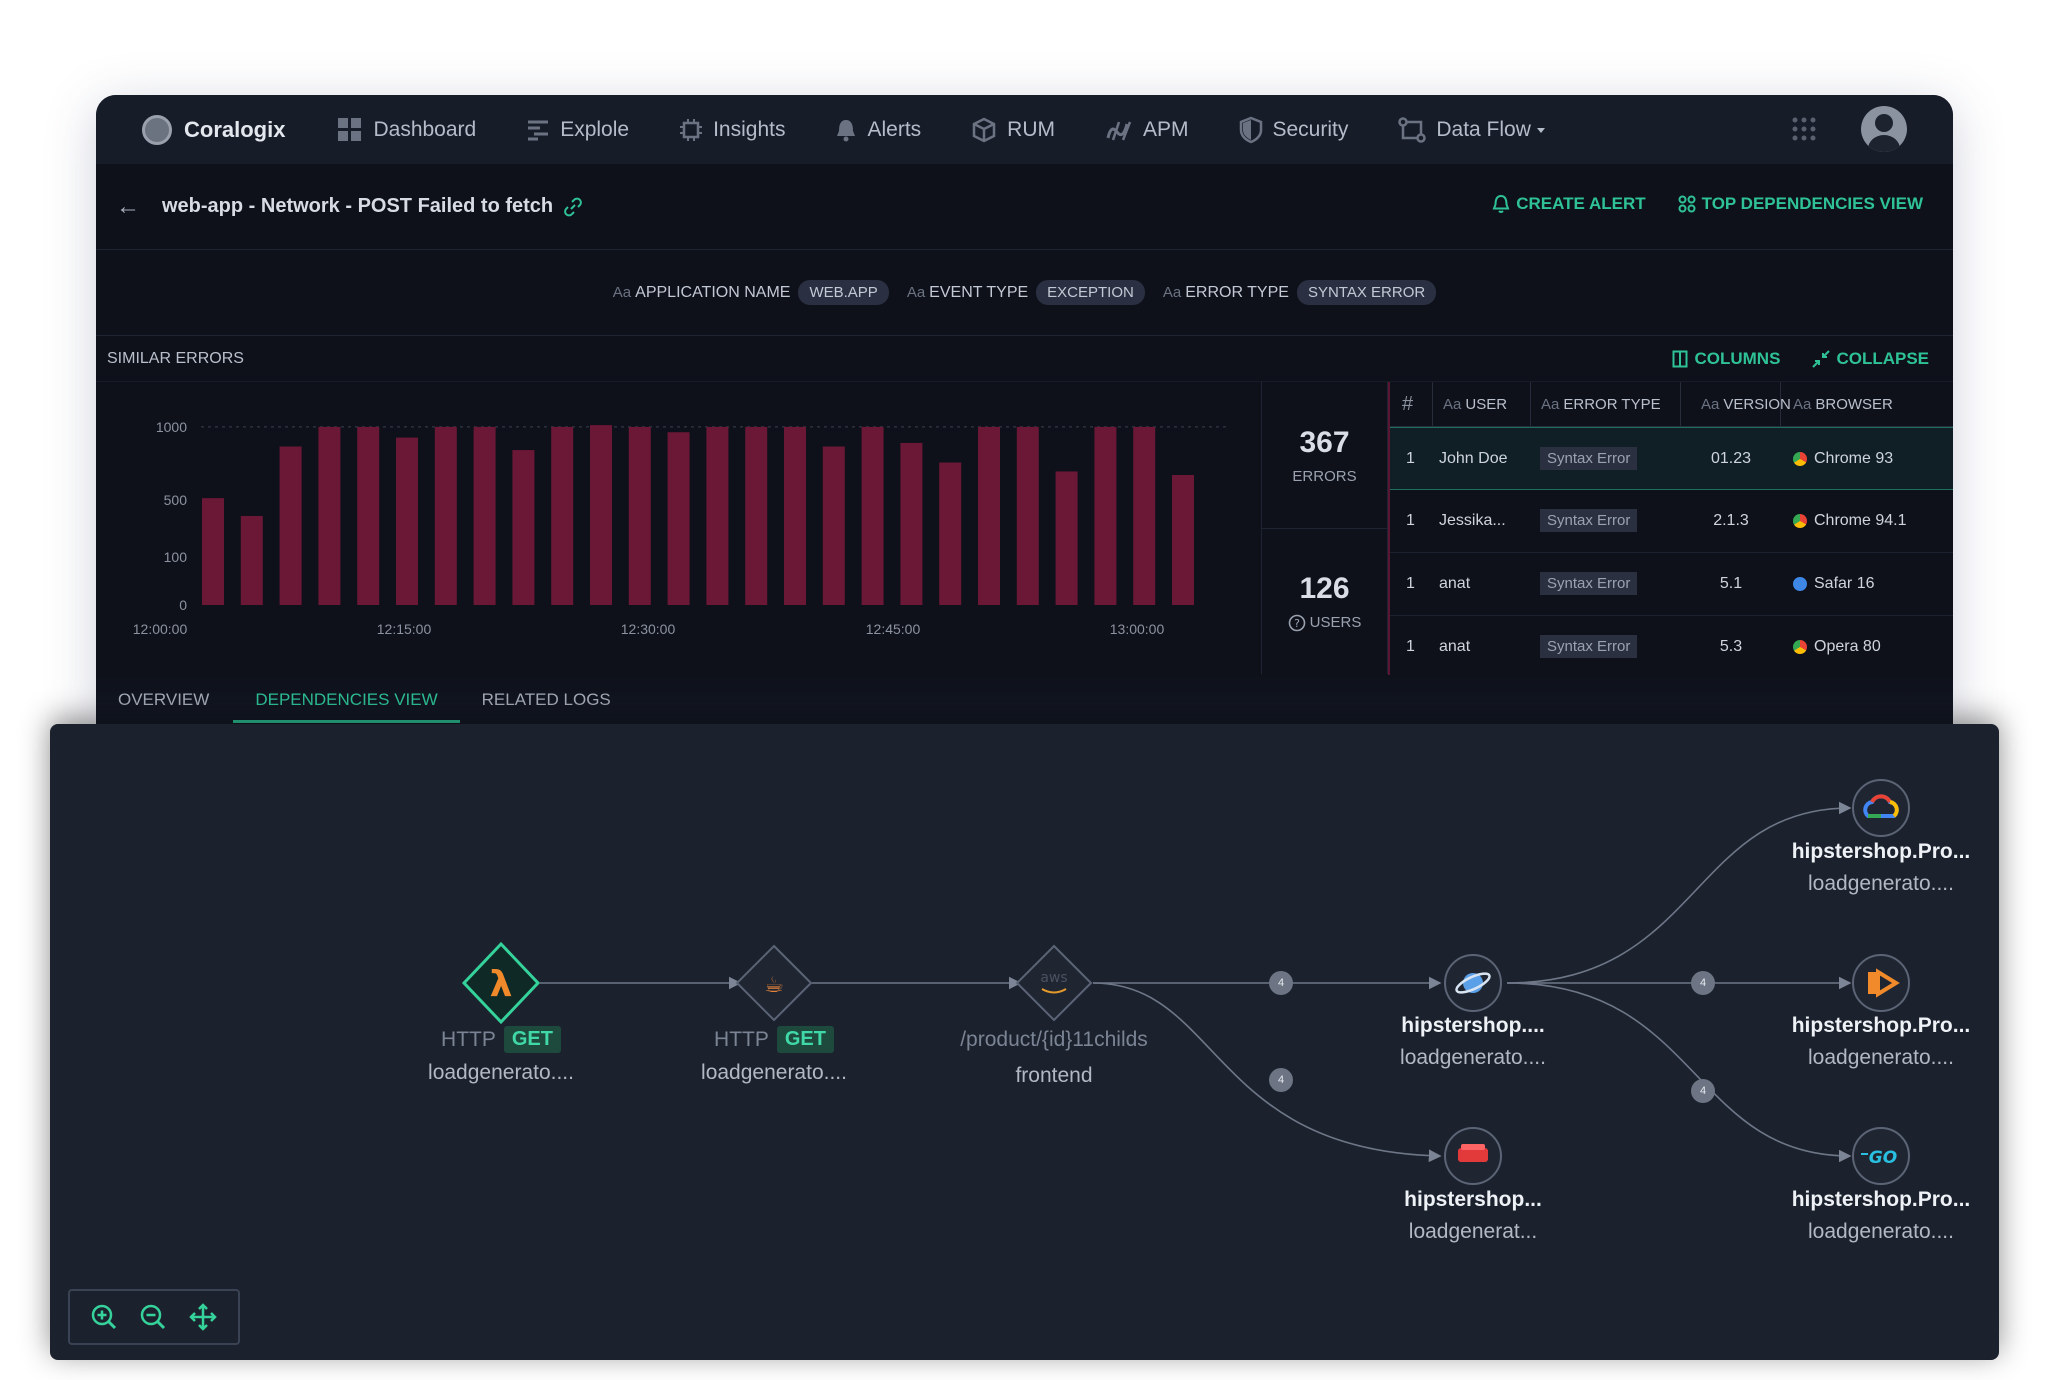  I want to click on link-icon, so click(573, 207).